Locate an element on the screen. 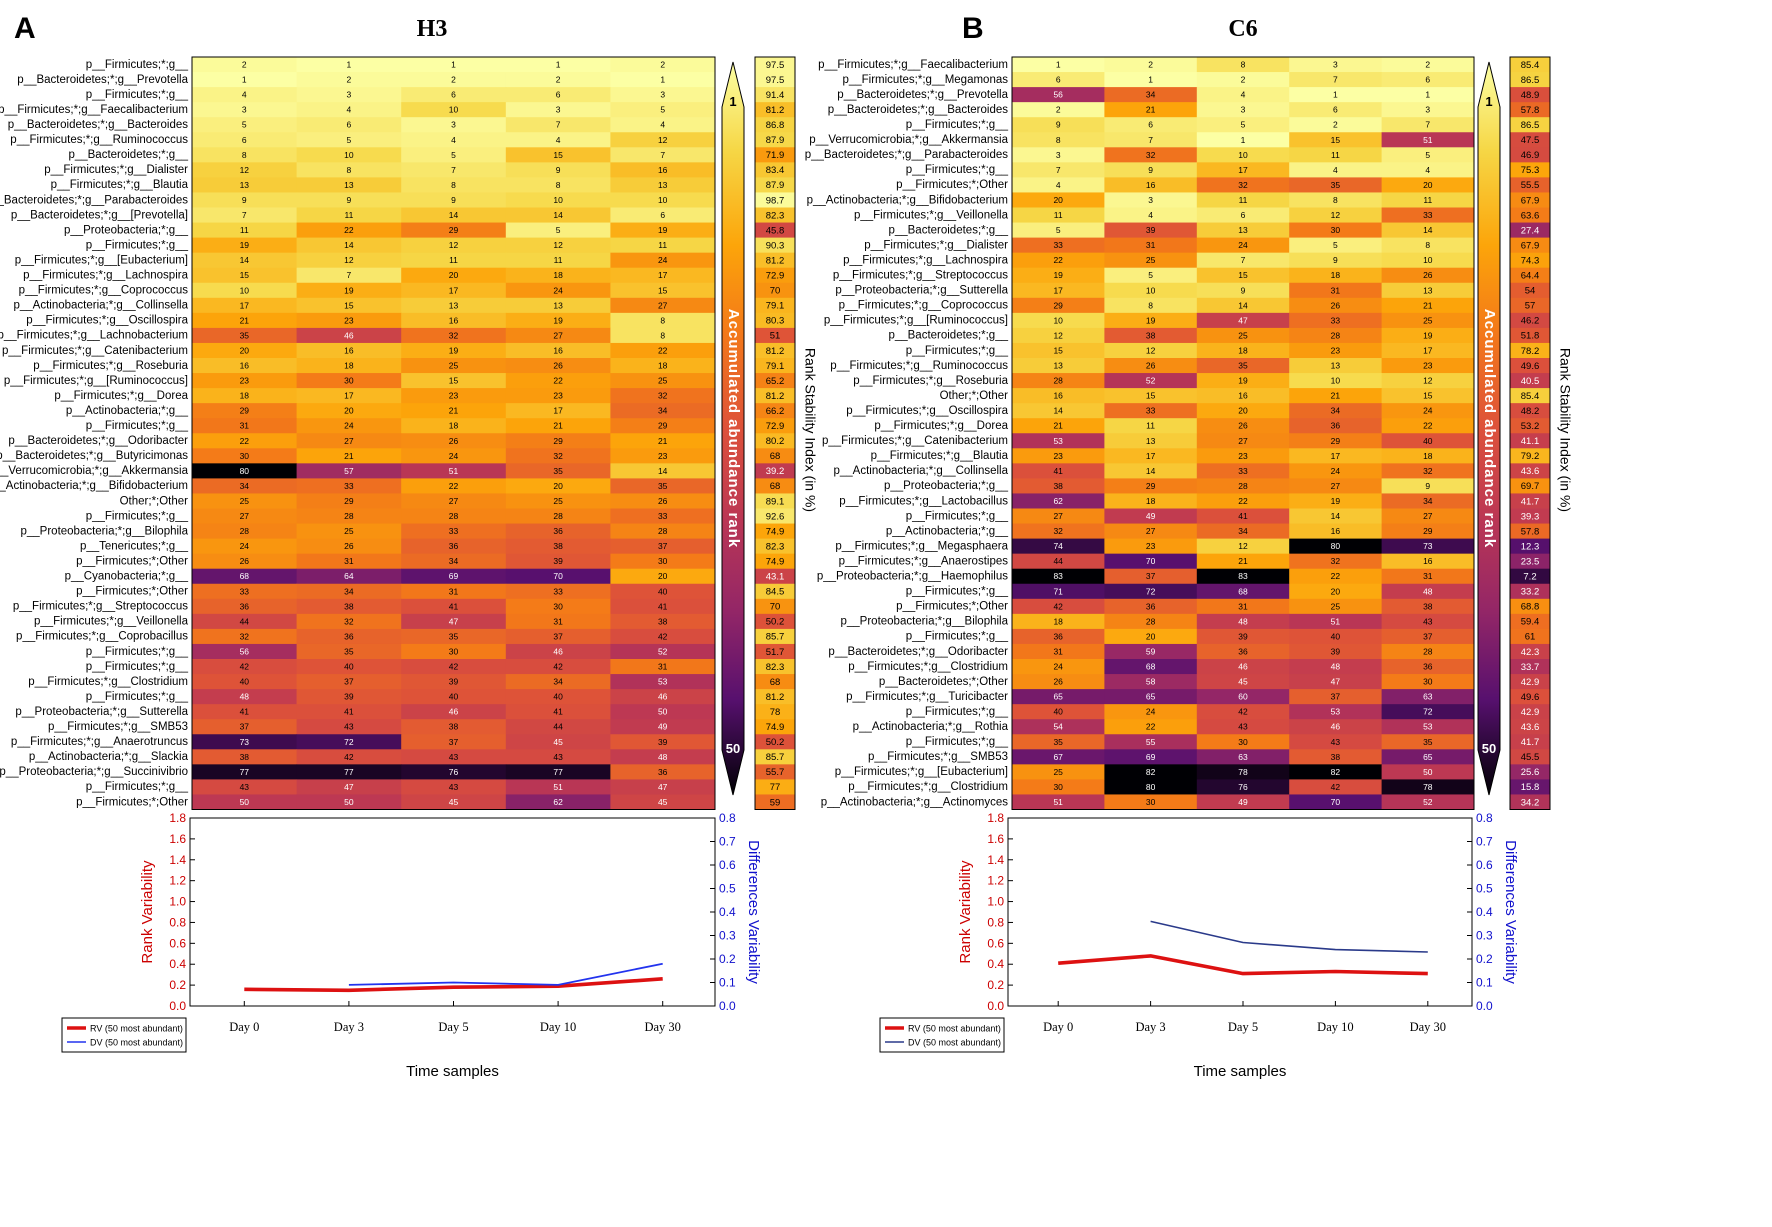  rsi-value: 86.5 is located at coordinates (1530, 80).